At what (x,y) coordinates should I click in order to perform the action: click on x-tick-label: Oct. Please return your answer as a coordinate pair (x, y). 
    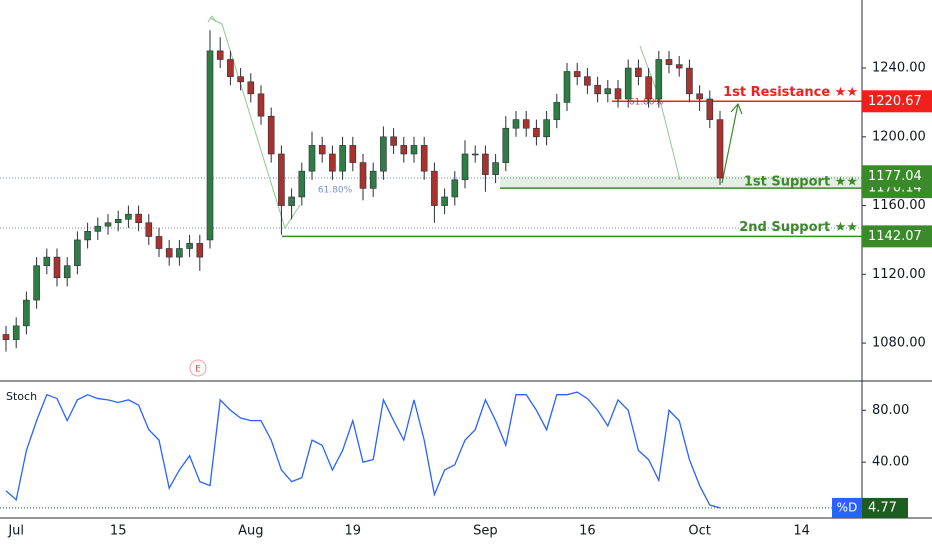
    Looking at the image, I should click on (699, 531).